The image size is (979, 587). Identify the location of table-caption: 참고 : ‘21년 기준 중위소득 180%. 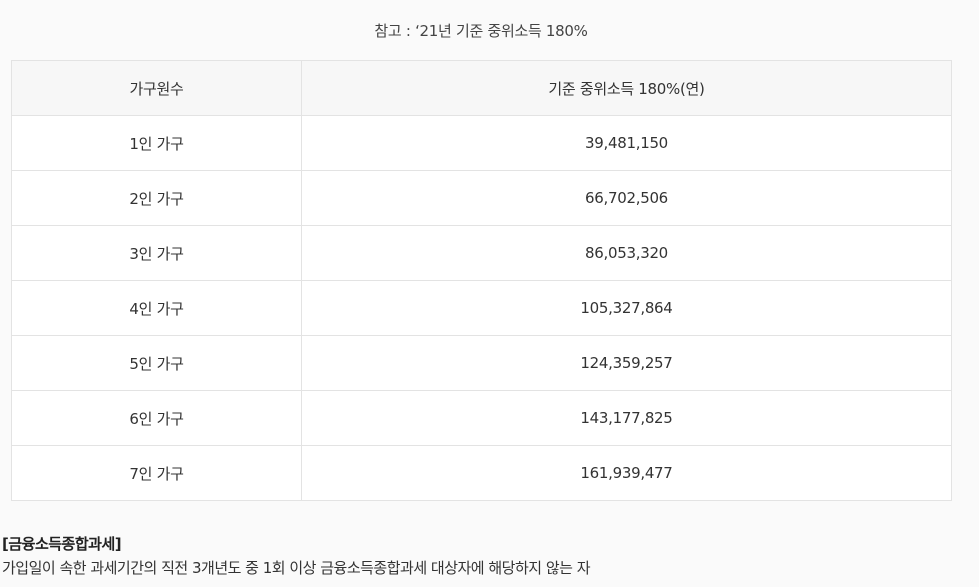
(481, 31).